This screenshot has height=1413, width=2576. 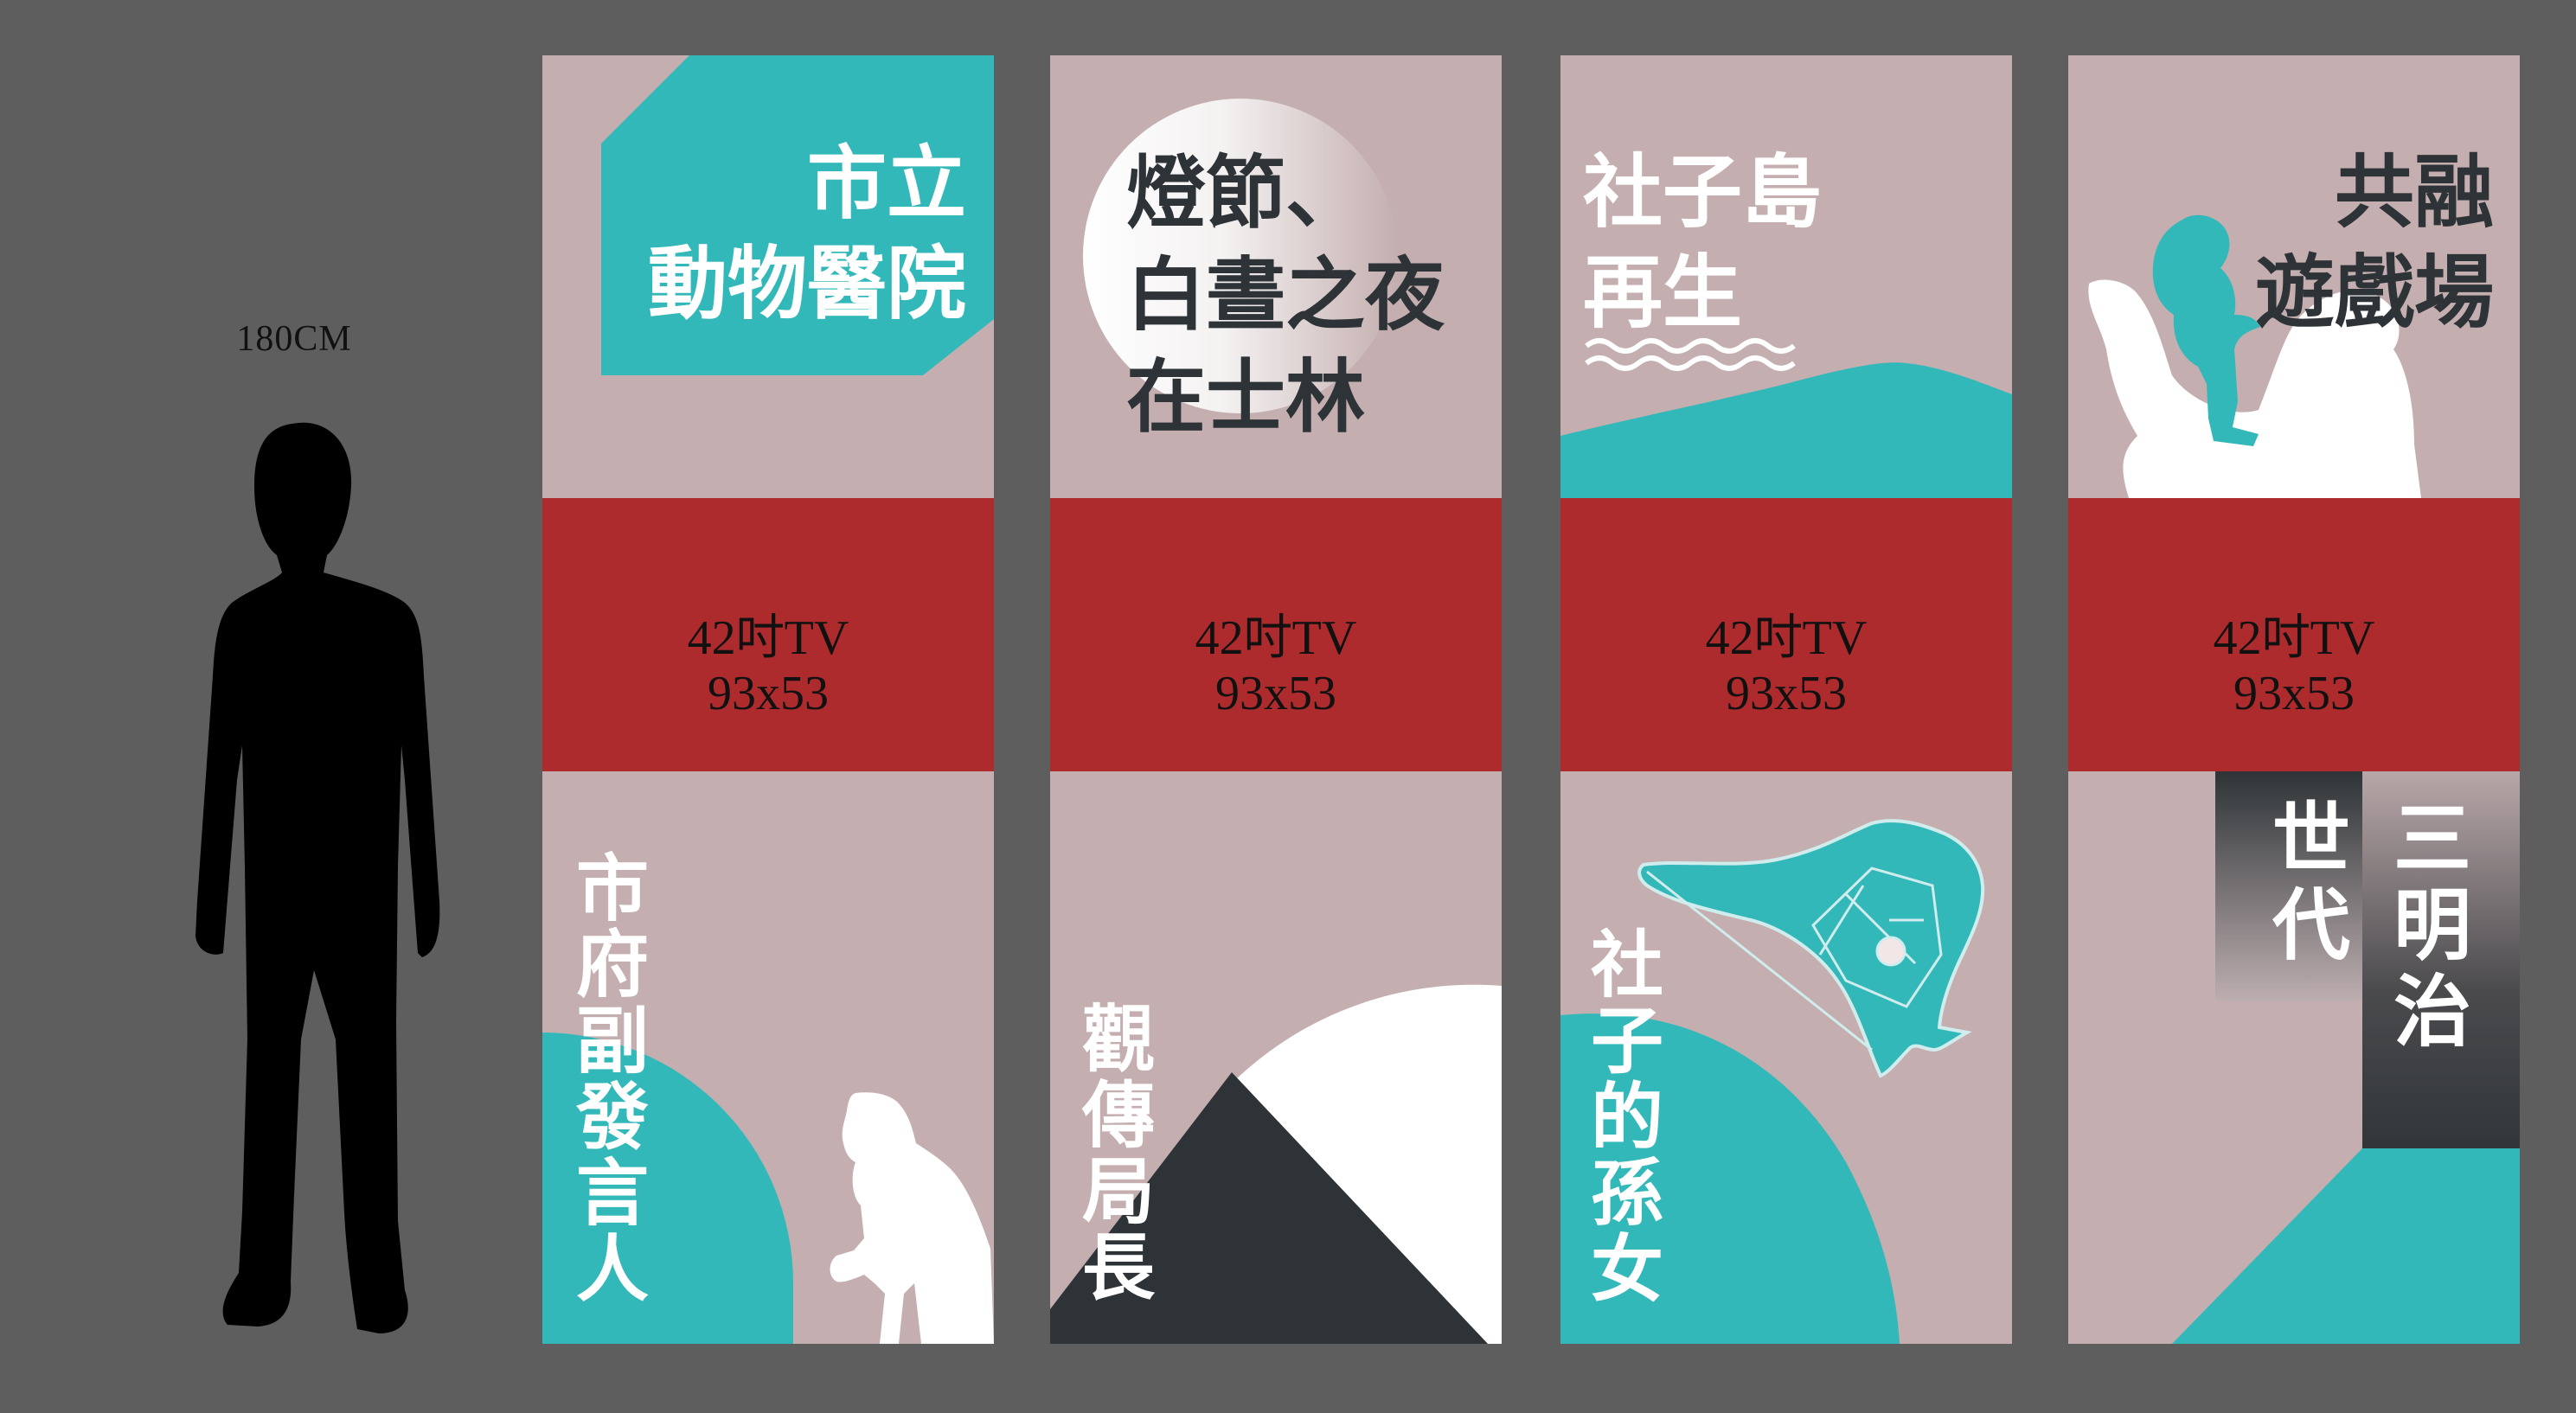 I want to click on wave-lines, so click(x=1690, y=354).